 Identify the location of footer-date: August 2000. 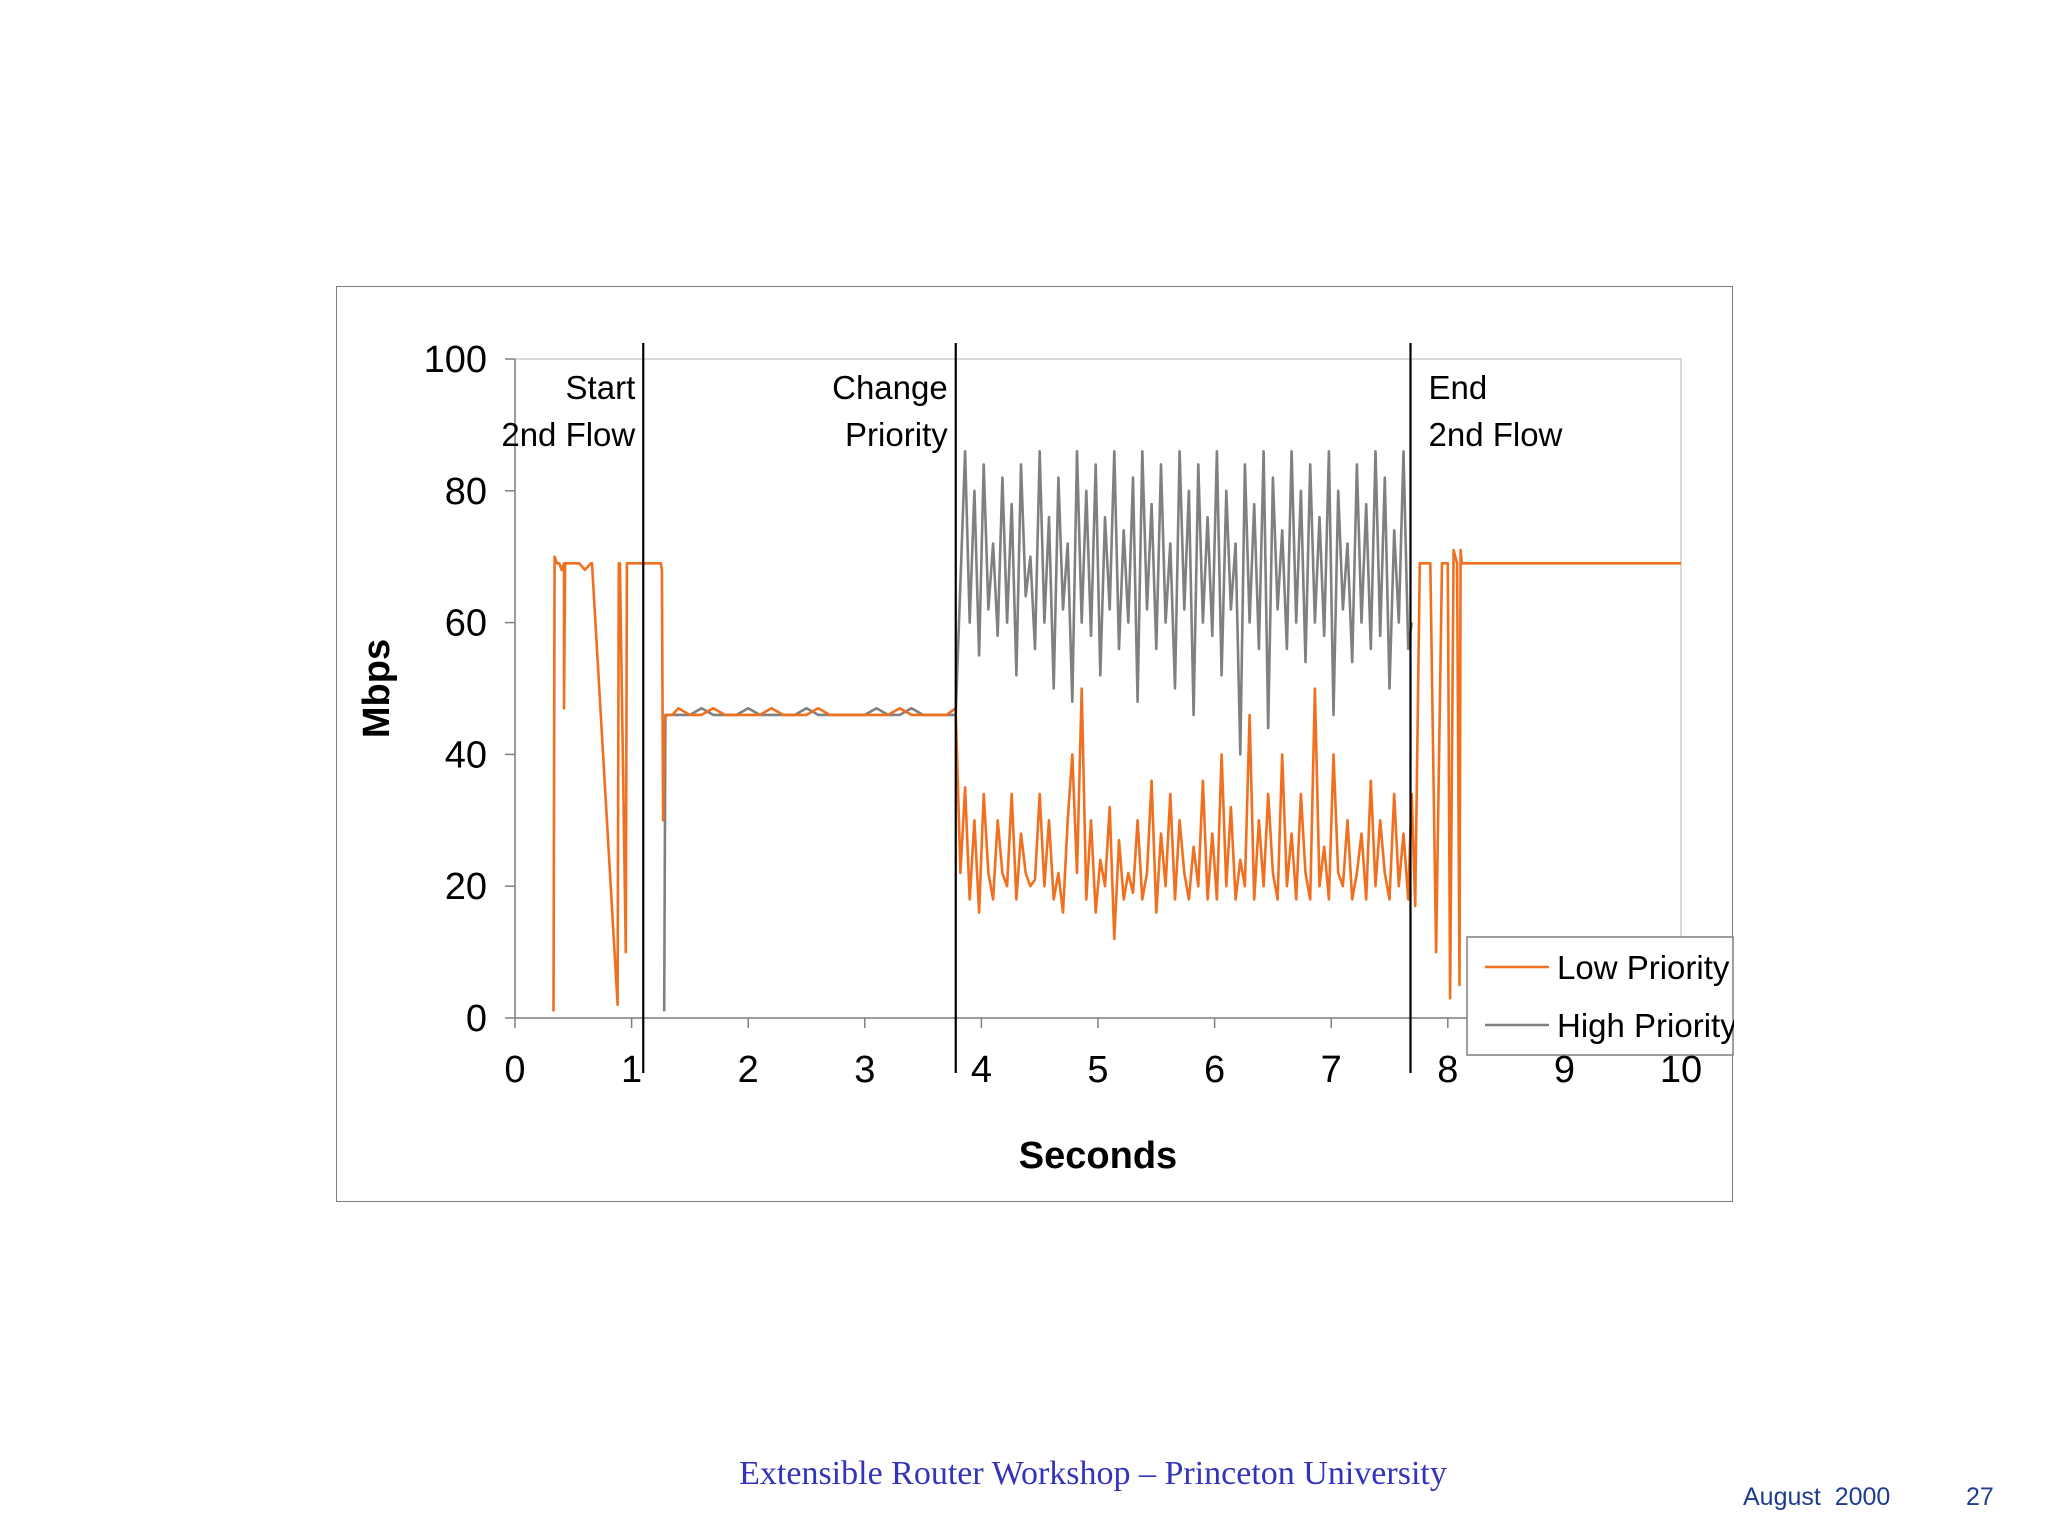
(1817, 1497).